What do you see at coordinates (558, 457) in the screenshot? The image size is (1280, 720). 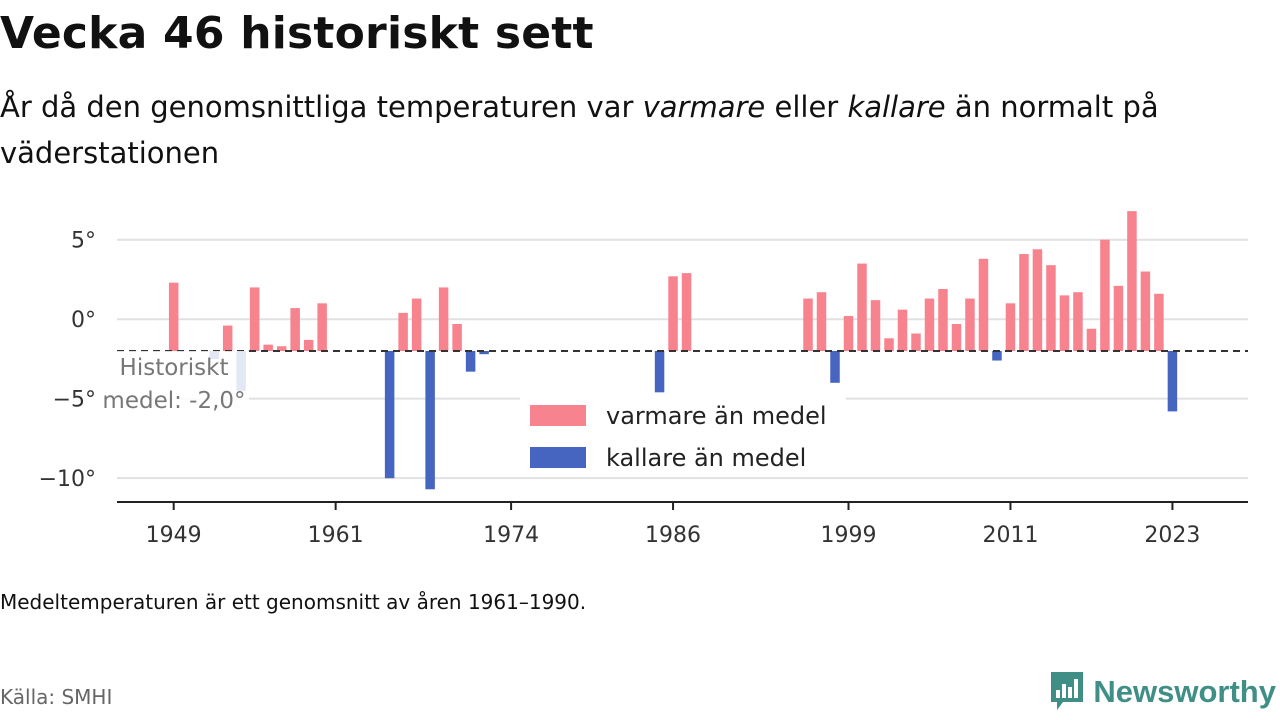 I see `legend-swatch-colder` at bounding box center [558, 457].